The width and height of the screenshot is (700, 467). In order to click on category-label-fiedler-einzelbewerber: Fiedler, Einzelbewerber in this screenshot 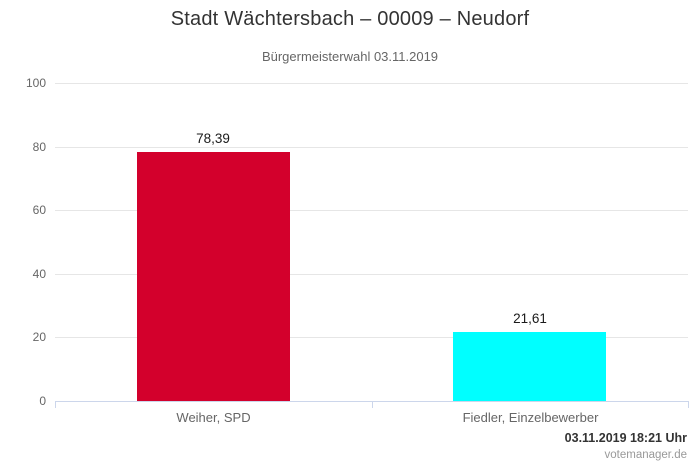, I will do `click(530, 417)`.